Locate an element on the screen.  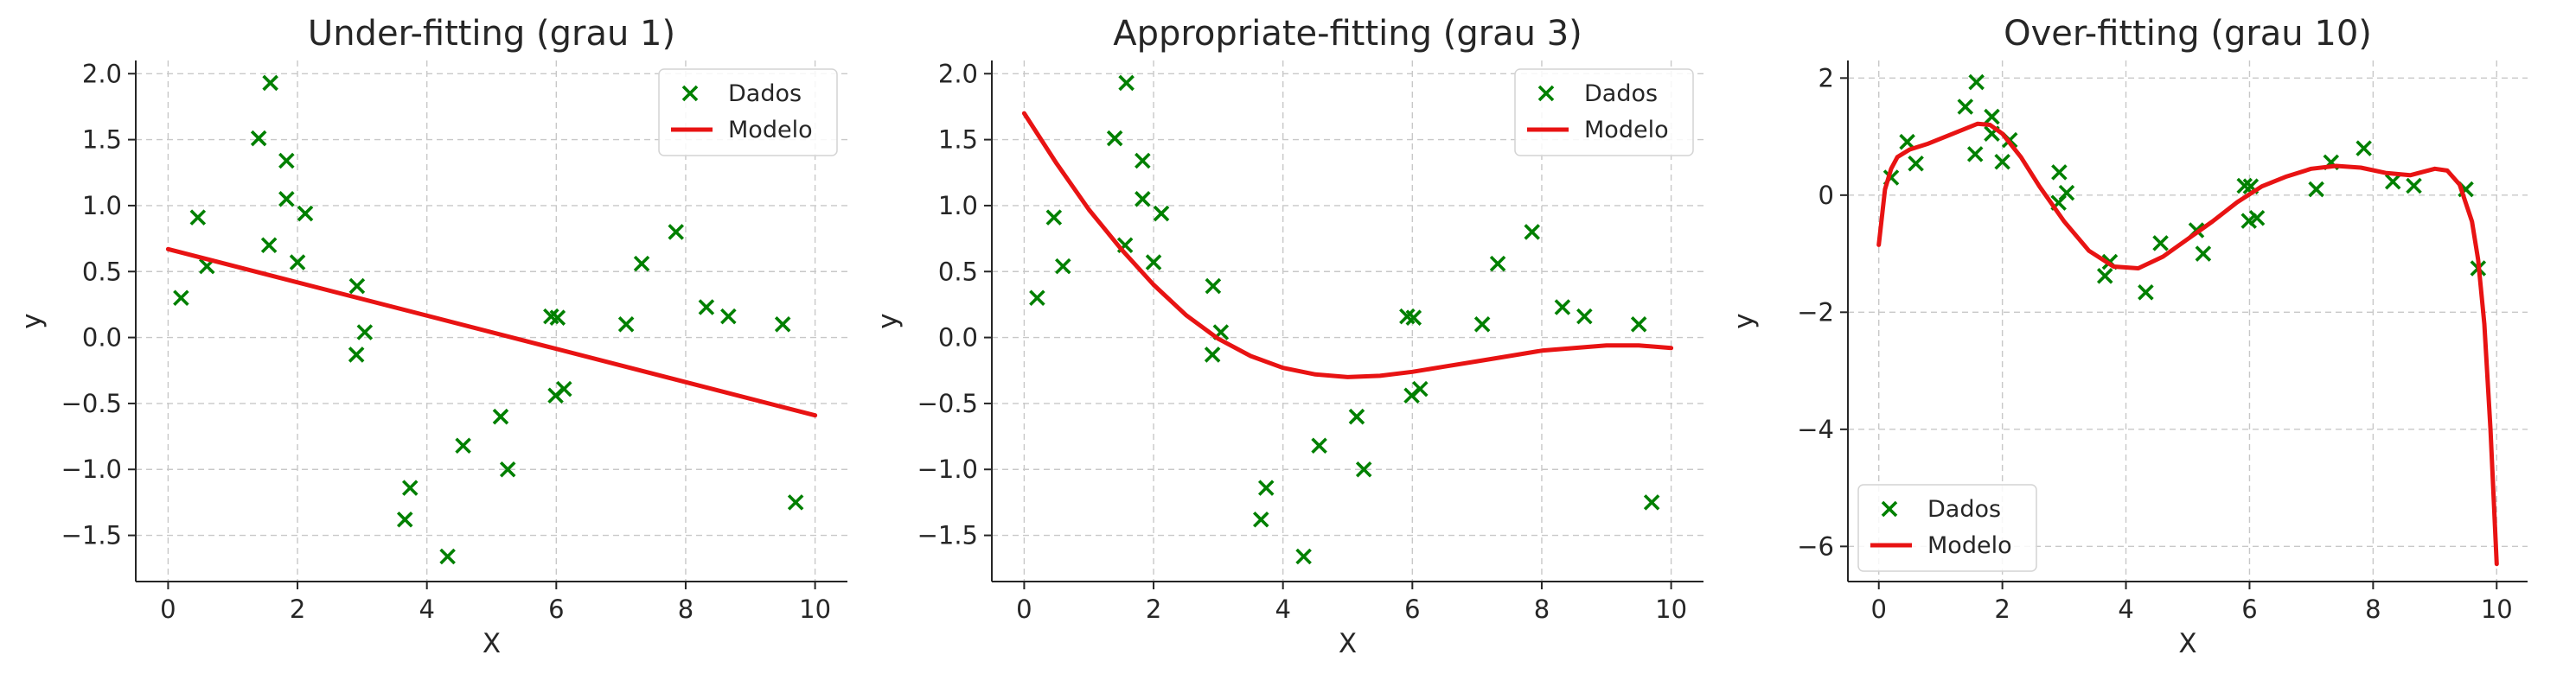
chart-title: Under-fitting (grau 1) is located at coordinates (492, 34).